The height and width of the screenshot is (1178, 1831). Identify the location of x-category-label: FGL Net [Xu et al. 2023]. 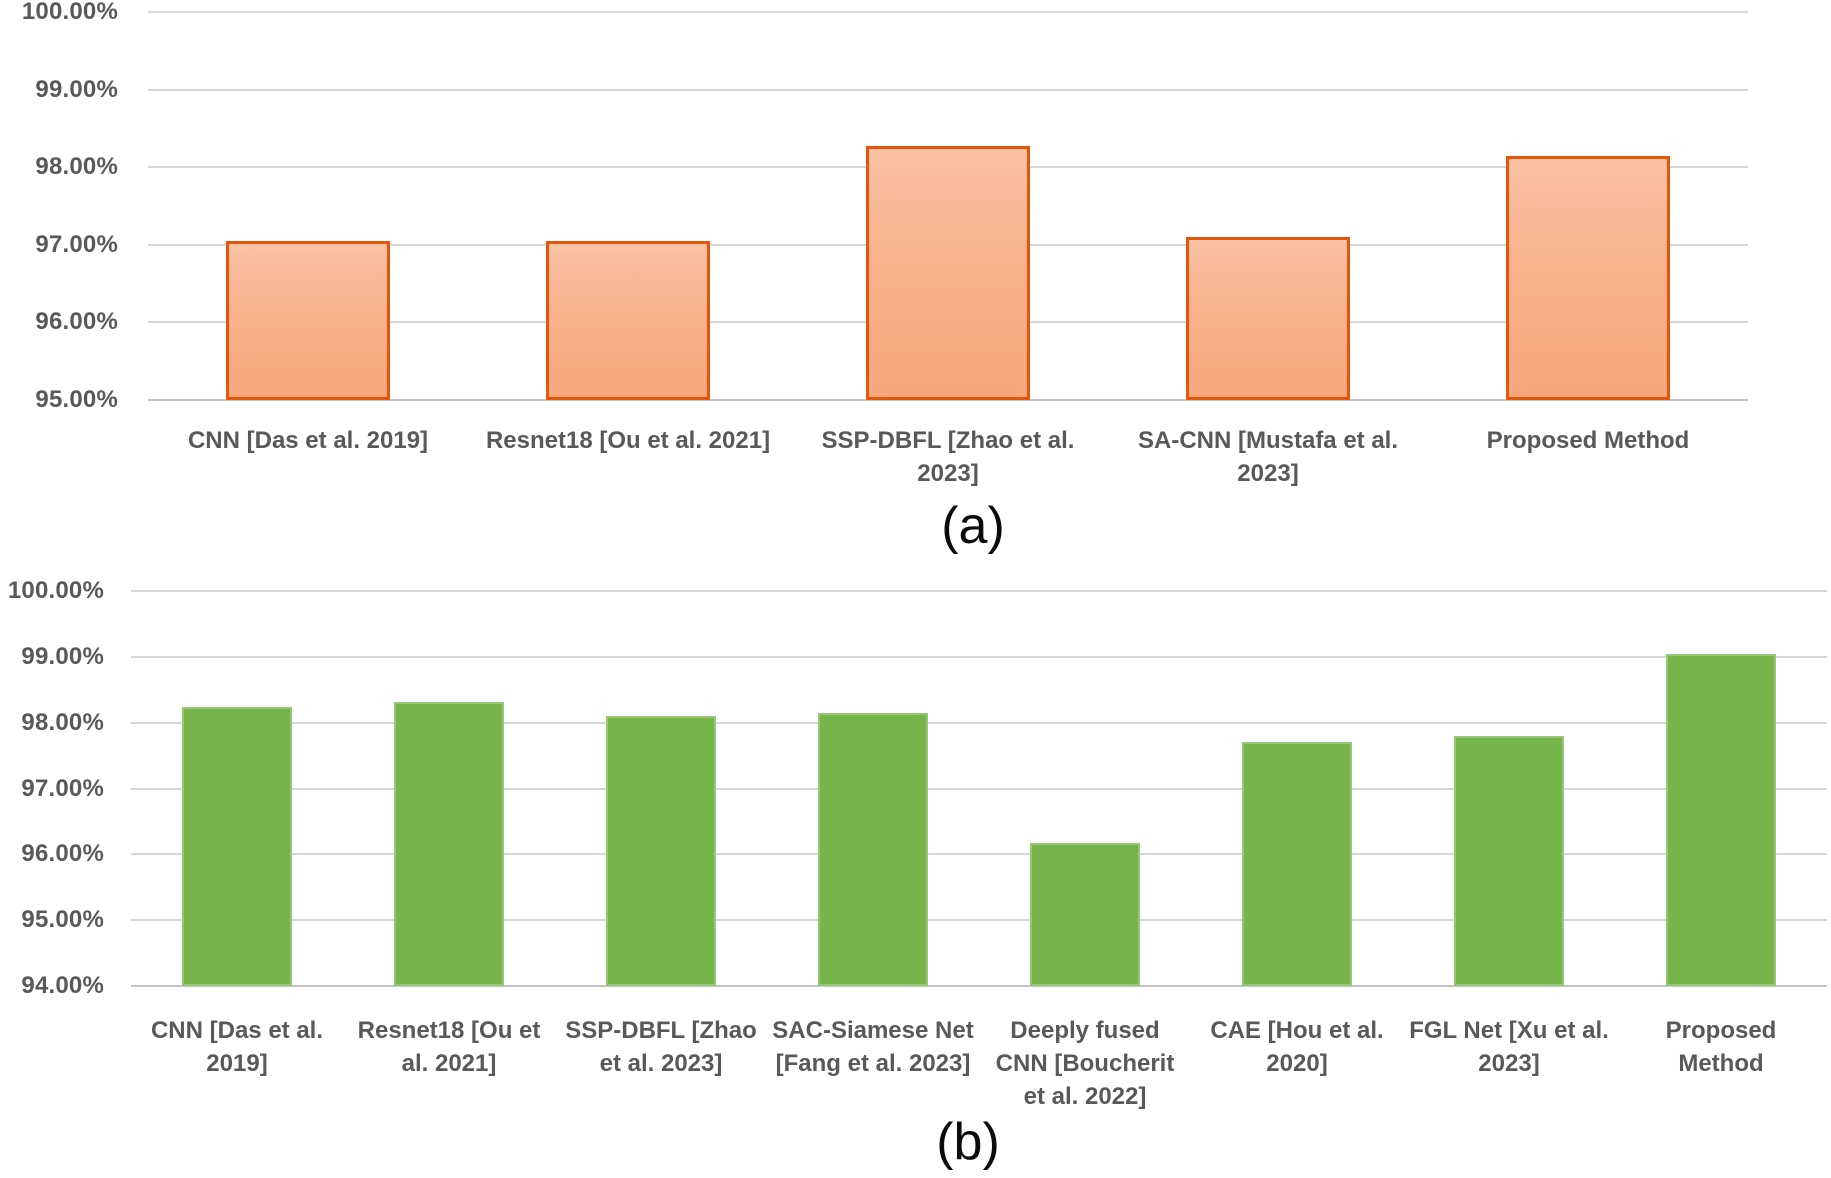
(1509, 1047).